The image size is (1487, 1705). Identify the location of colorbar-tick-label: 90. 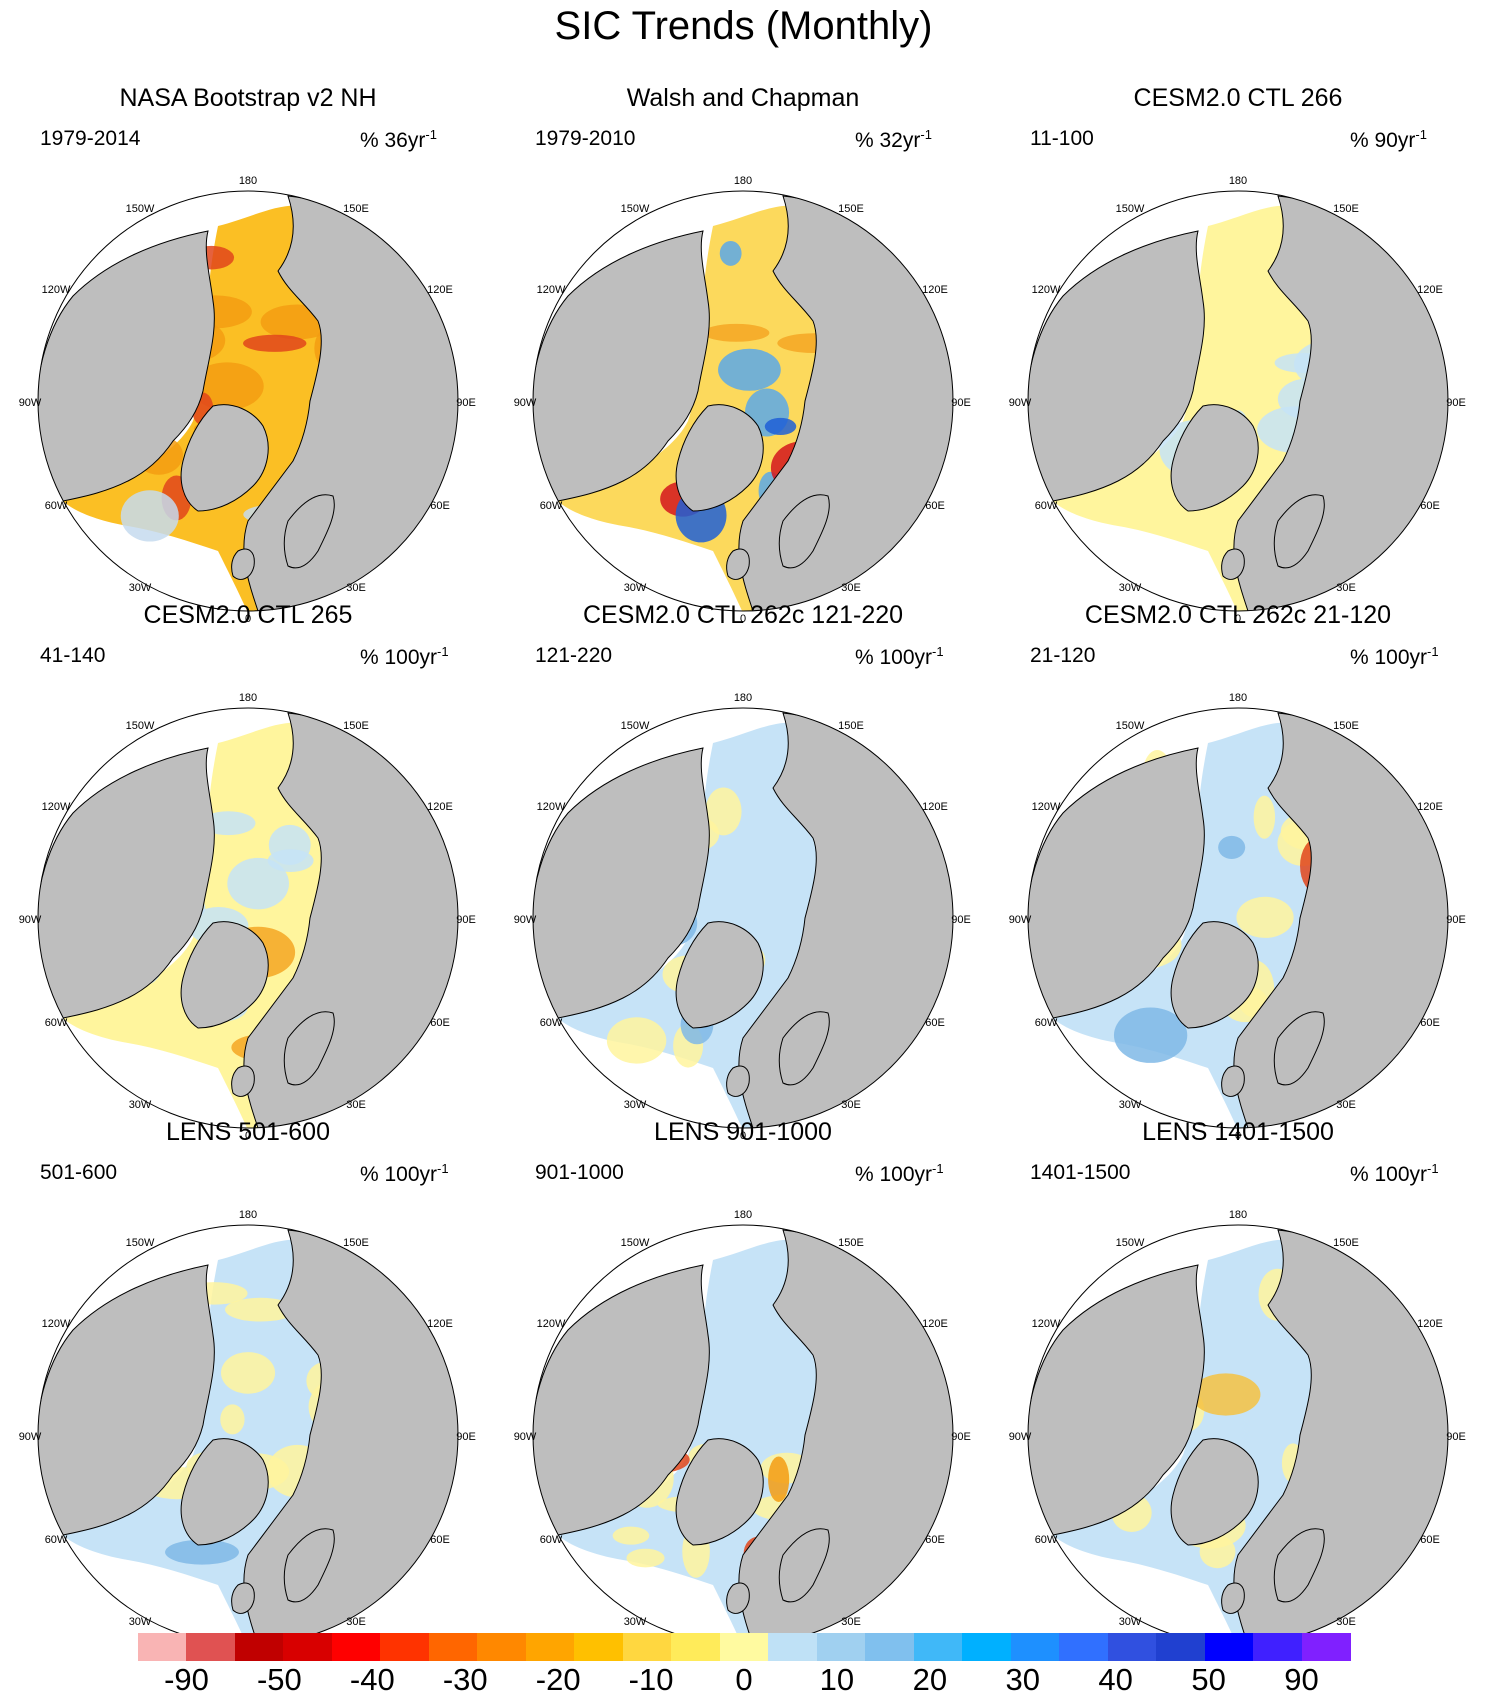
(1301, 1679).